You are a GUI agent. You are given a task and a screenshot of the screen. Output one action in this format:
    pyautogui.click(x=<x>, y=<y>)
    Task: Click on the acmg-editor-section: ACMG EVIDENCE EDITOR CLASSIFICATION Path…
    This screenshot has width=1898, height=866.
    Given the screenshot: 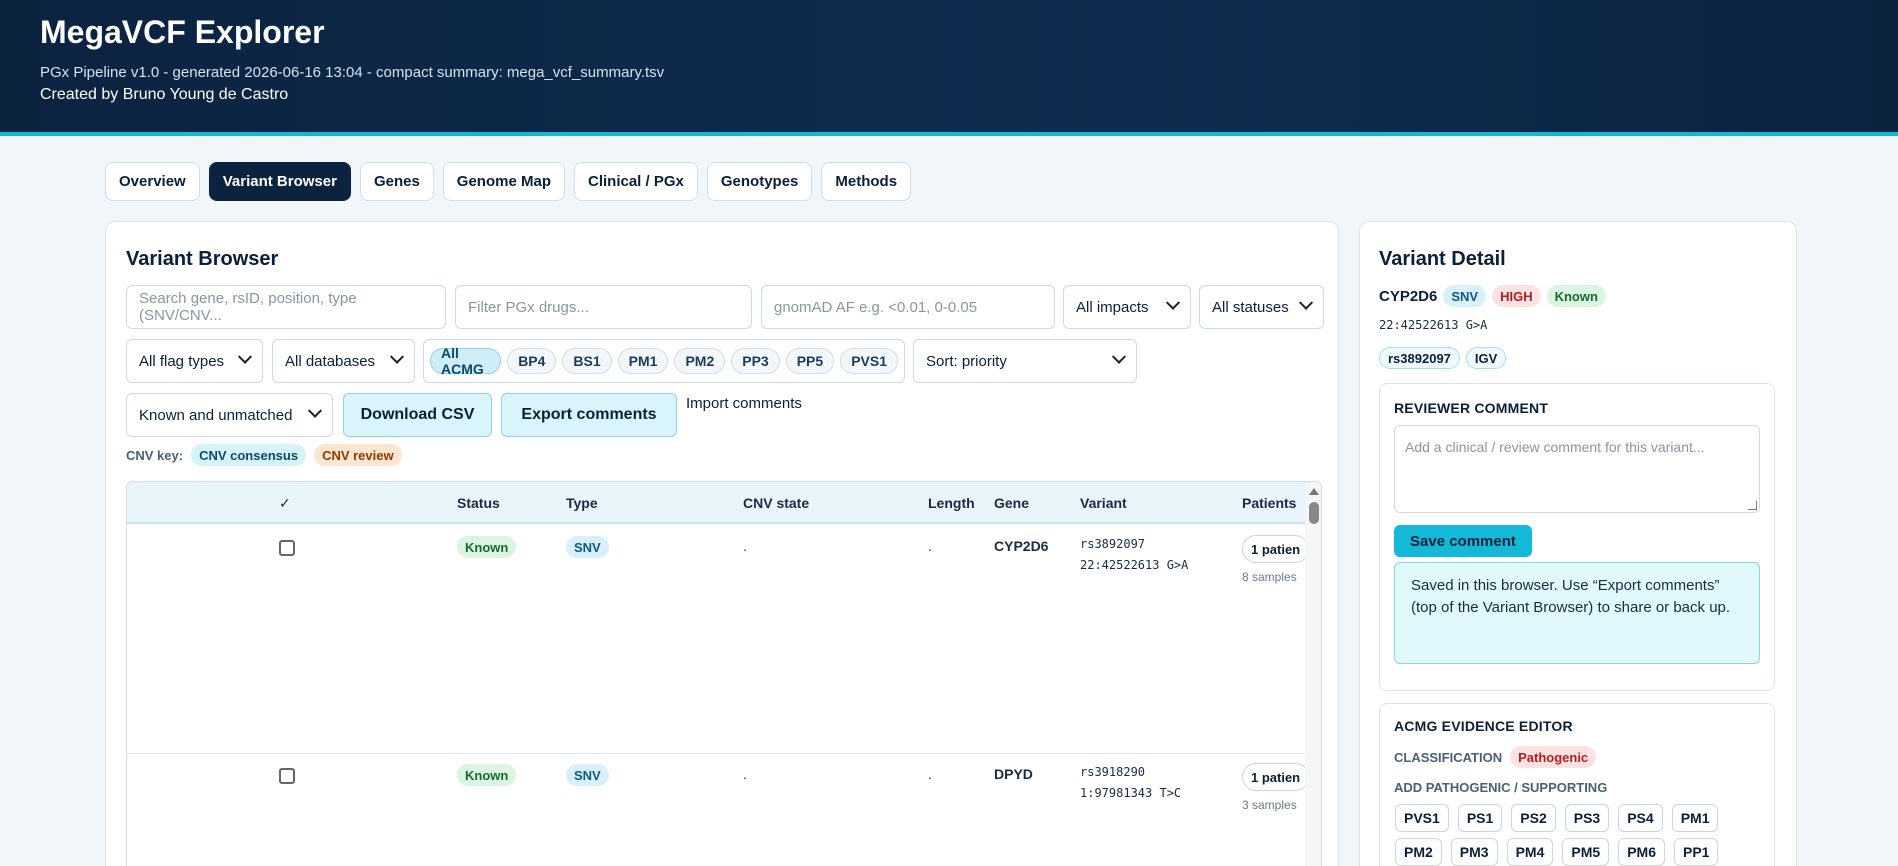 What is the action you would take?
    pyautogui.click(x=1577, y=784)
    